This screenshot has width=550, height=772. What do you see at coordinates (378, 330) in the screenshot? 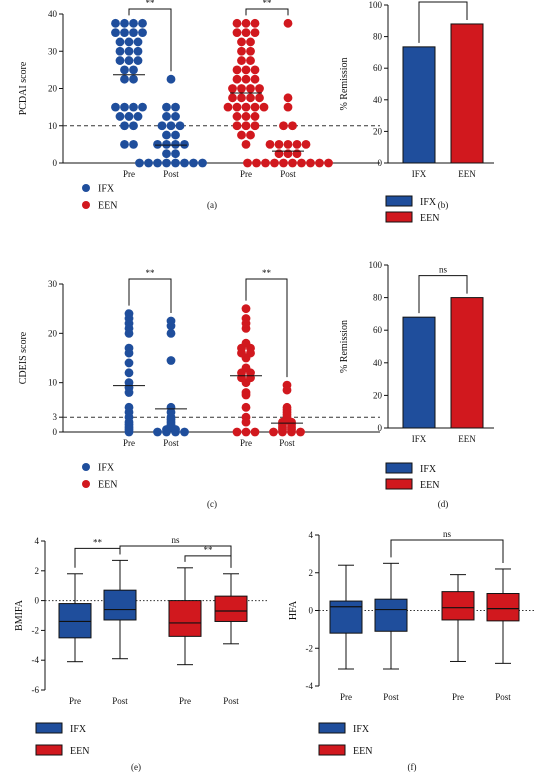
I see `y-tick-label: 60` at bounding box center [378, 330].